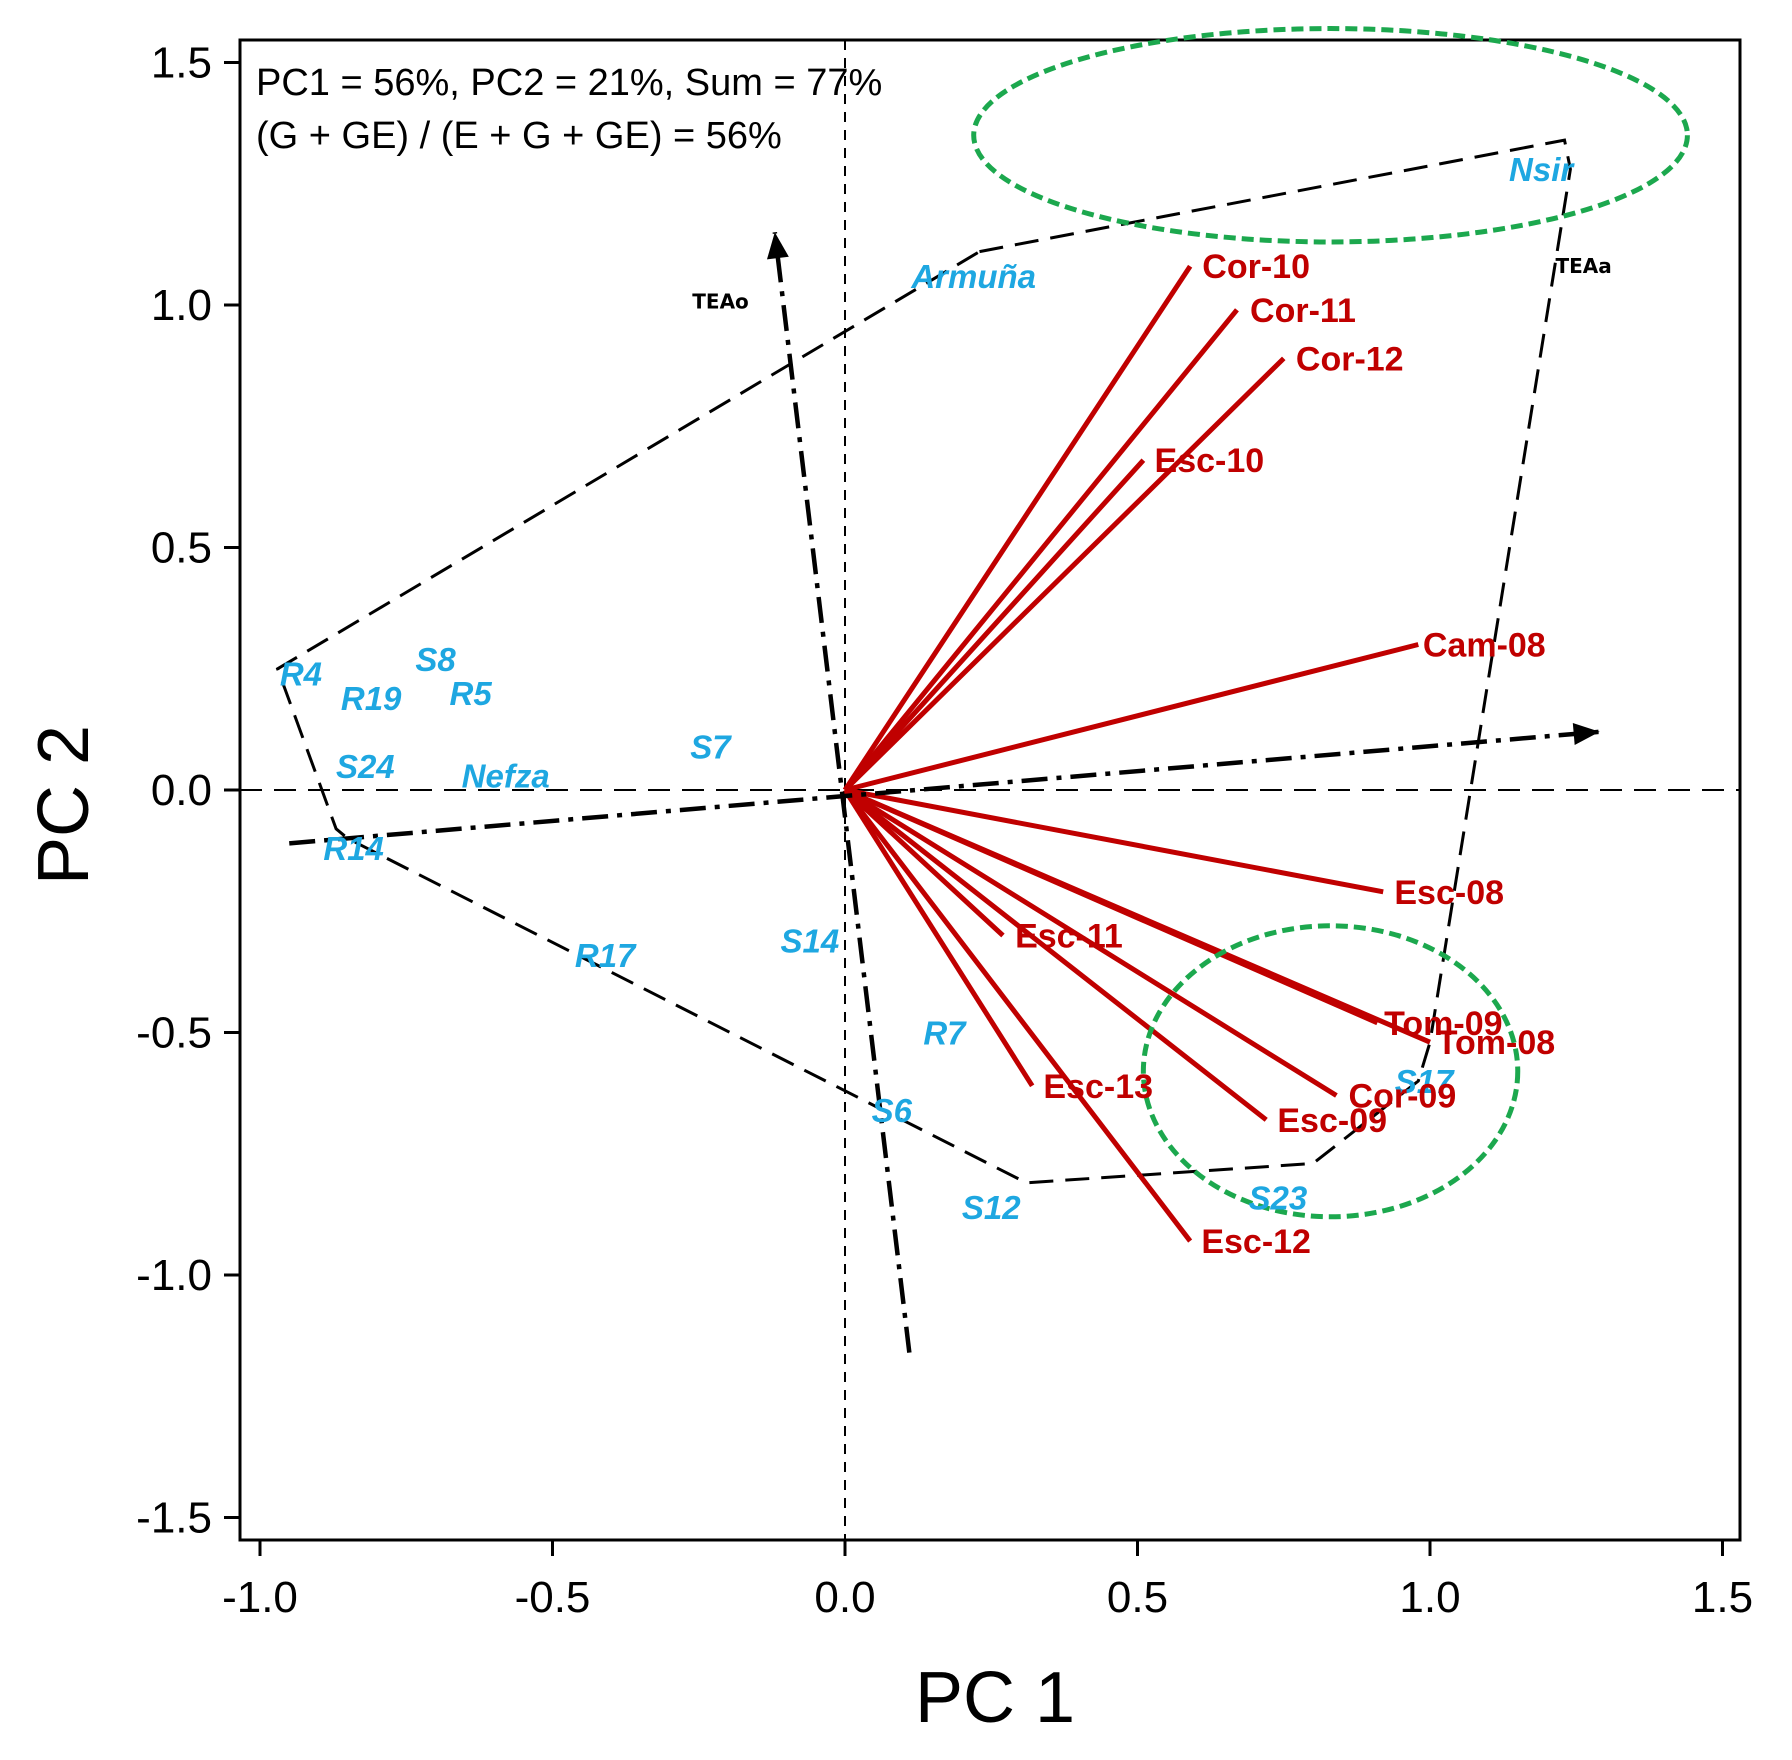 The height and width of the screenshot is (1760, 1792). Describe the element at coordinates (1303, 311) in the screenshot. I see `environment-label: Cor-11` at that location.